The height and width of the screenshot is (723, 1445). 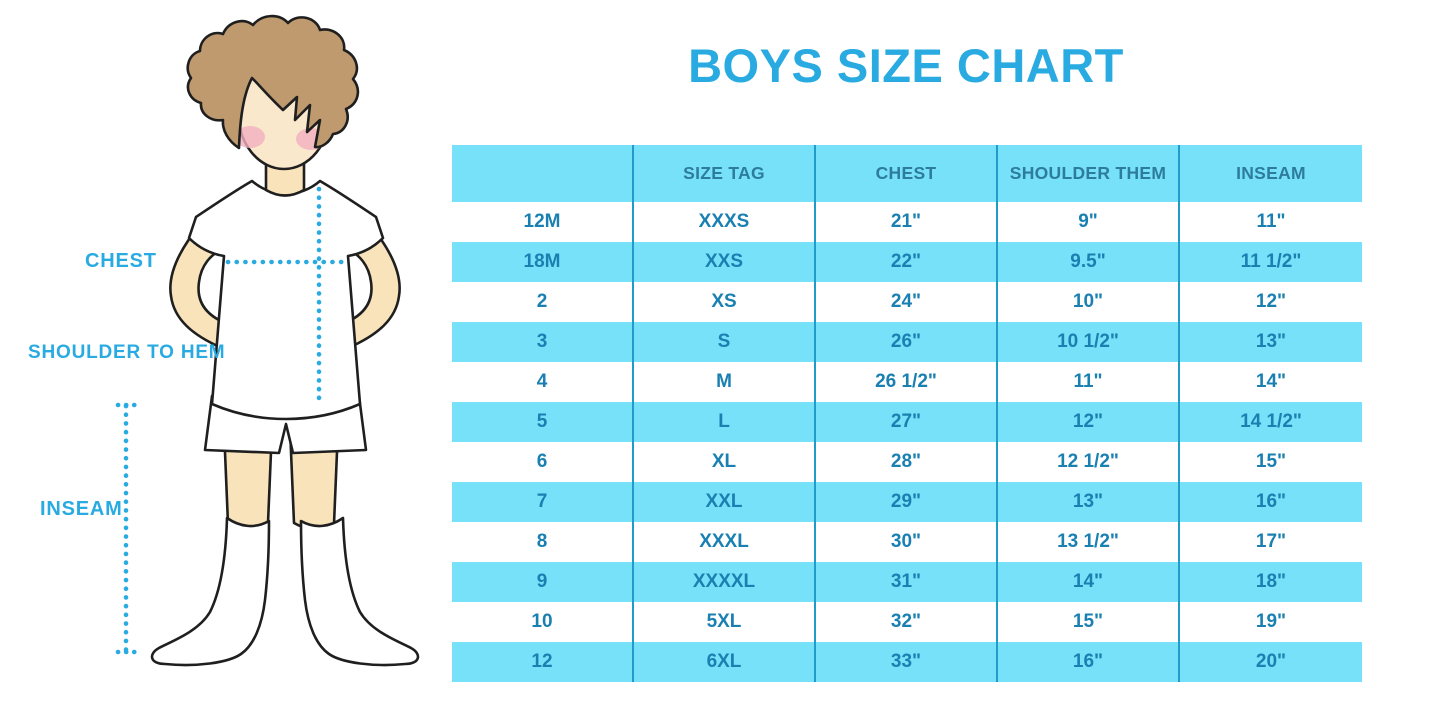 I want to click on boy-hair, so click(x=273, y=82).